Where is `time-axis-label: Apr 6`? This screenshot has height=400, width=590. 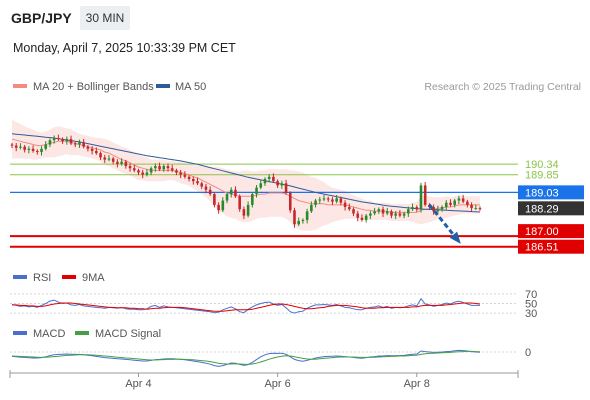
time-axis-label: Apr 6 is located at coordinates (277, 384).